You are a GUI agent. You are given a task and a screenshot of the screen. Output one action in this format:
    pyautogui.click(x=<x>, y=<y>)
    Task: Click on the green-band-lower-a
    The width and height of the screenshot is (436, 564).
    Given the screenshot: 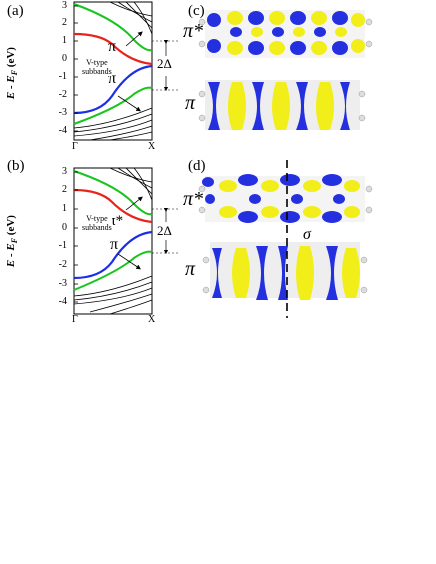 What is the action you would take?
    pyautogui.click(x=113, y=105)
    